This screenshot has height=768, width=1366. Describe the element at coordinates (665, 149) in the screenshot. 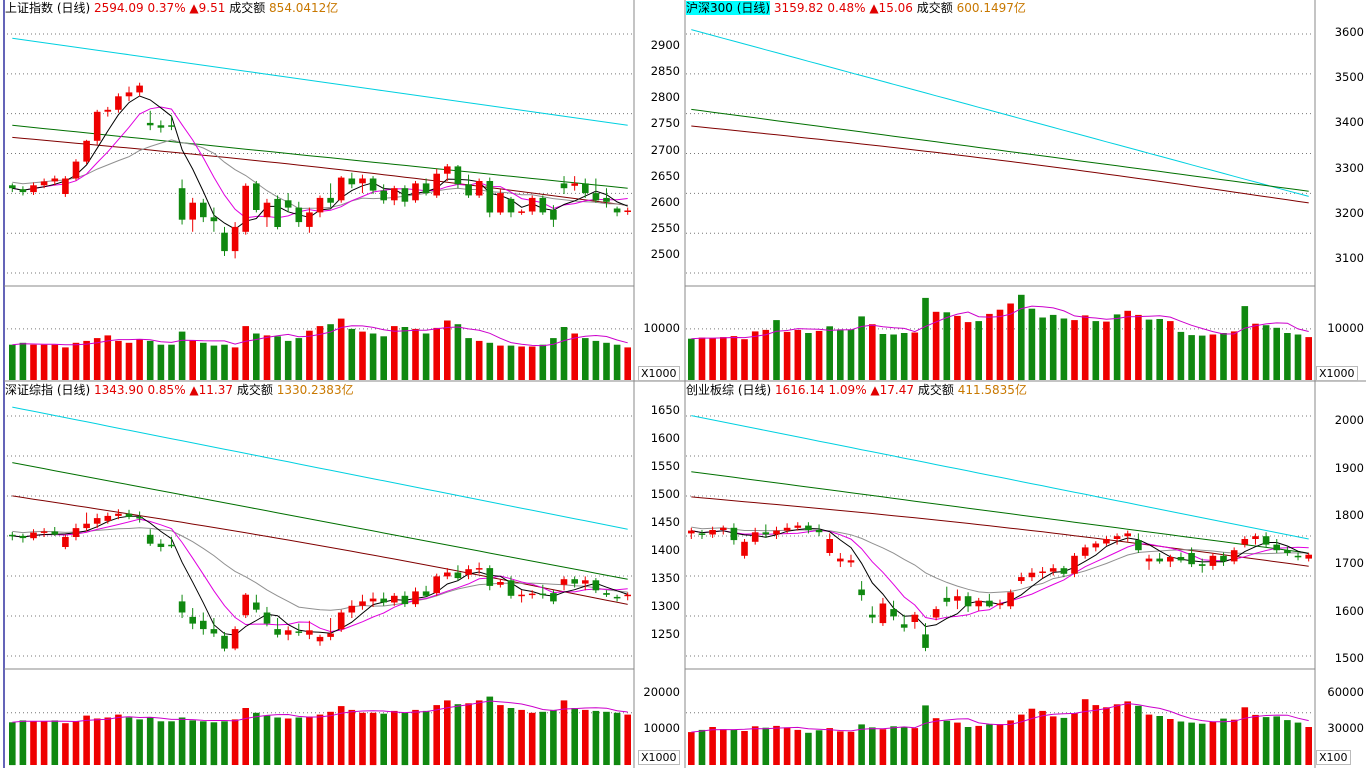

I see `price-axis-label: 2700` at that location.